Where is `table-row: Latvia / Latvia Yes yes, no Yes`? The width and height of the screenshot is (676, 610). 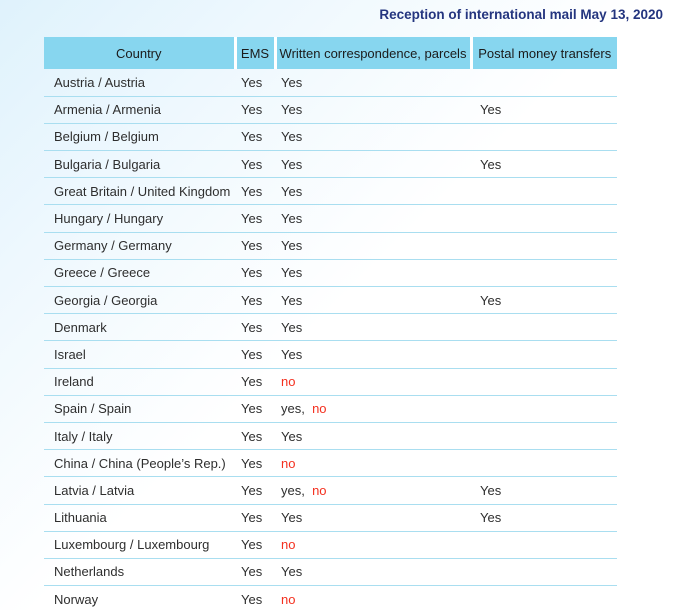 table-row: Latvia / Latvia Yes yes, no Yes is located at coordinates (330, 490).